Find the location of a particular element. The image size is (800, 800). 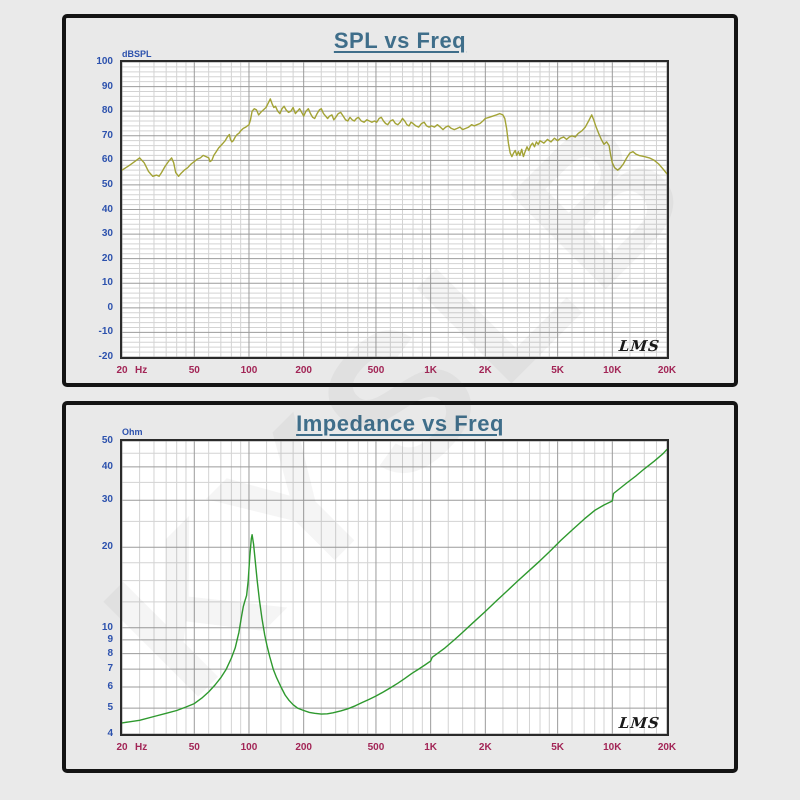

impedance-chart-title: Impedance vs Freq is located at coordinates (400, 423).